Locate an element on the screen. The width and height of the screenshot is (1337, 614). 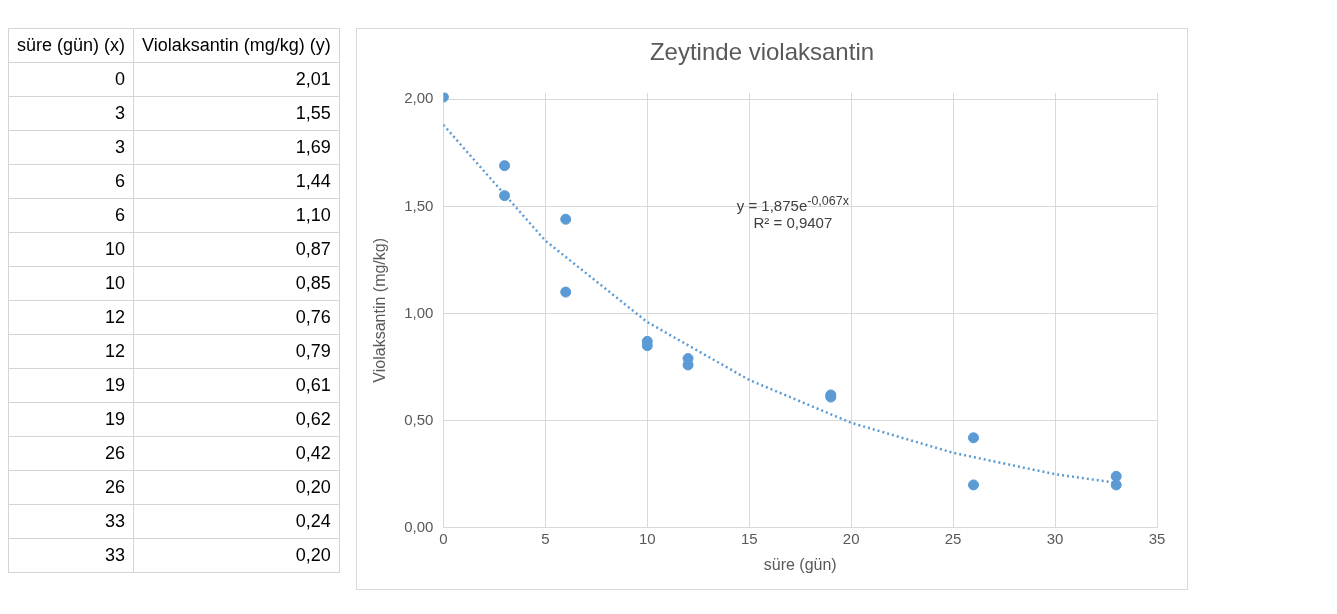
text: 0,87 is located at coordinates (236, 249).